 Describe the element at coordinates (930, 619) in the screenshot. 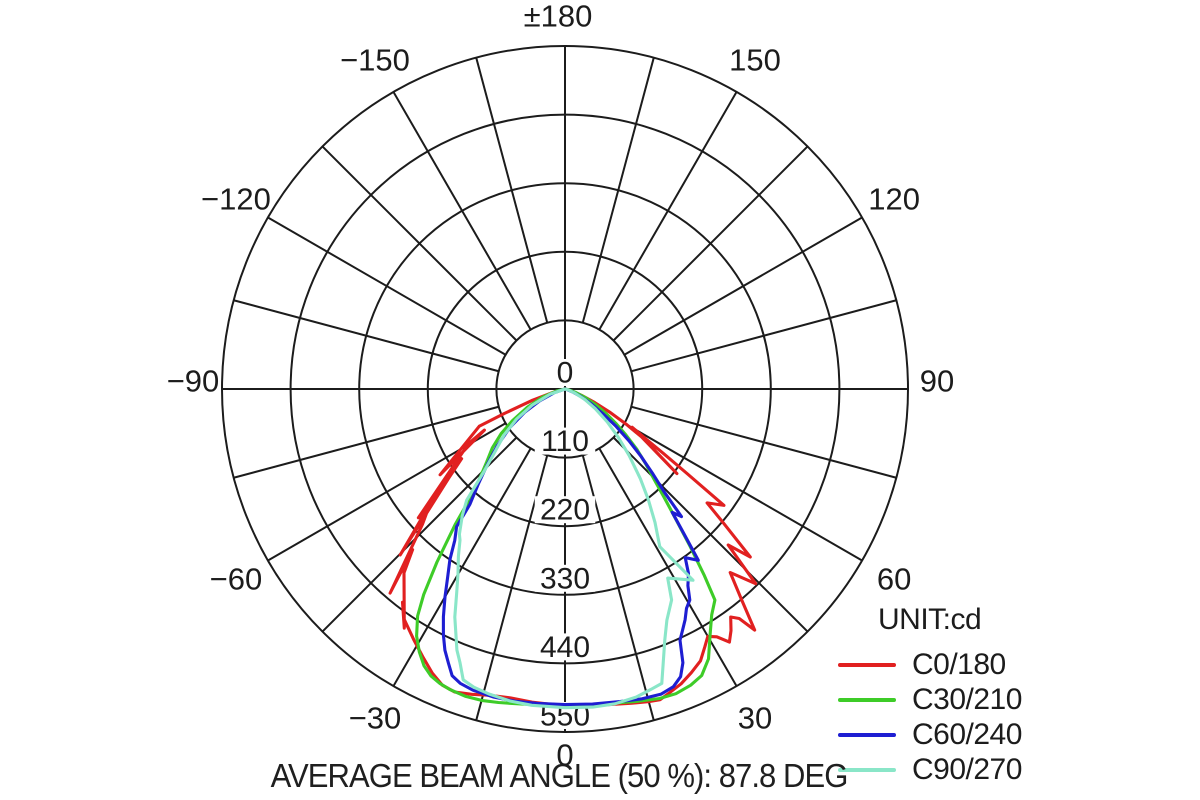

I see `legend-unit-label: UNIT:cd` at that location.